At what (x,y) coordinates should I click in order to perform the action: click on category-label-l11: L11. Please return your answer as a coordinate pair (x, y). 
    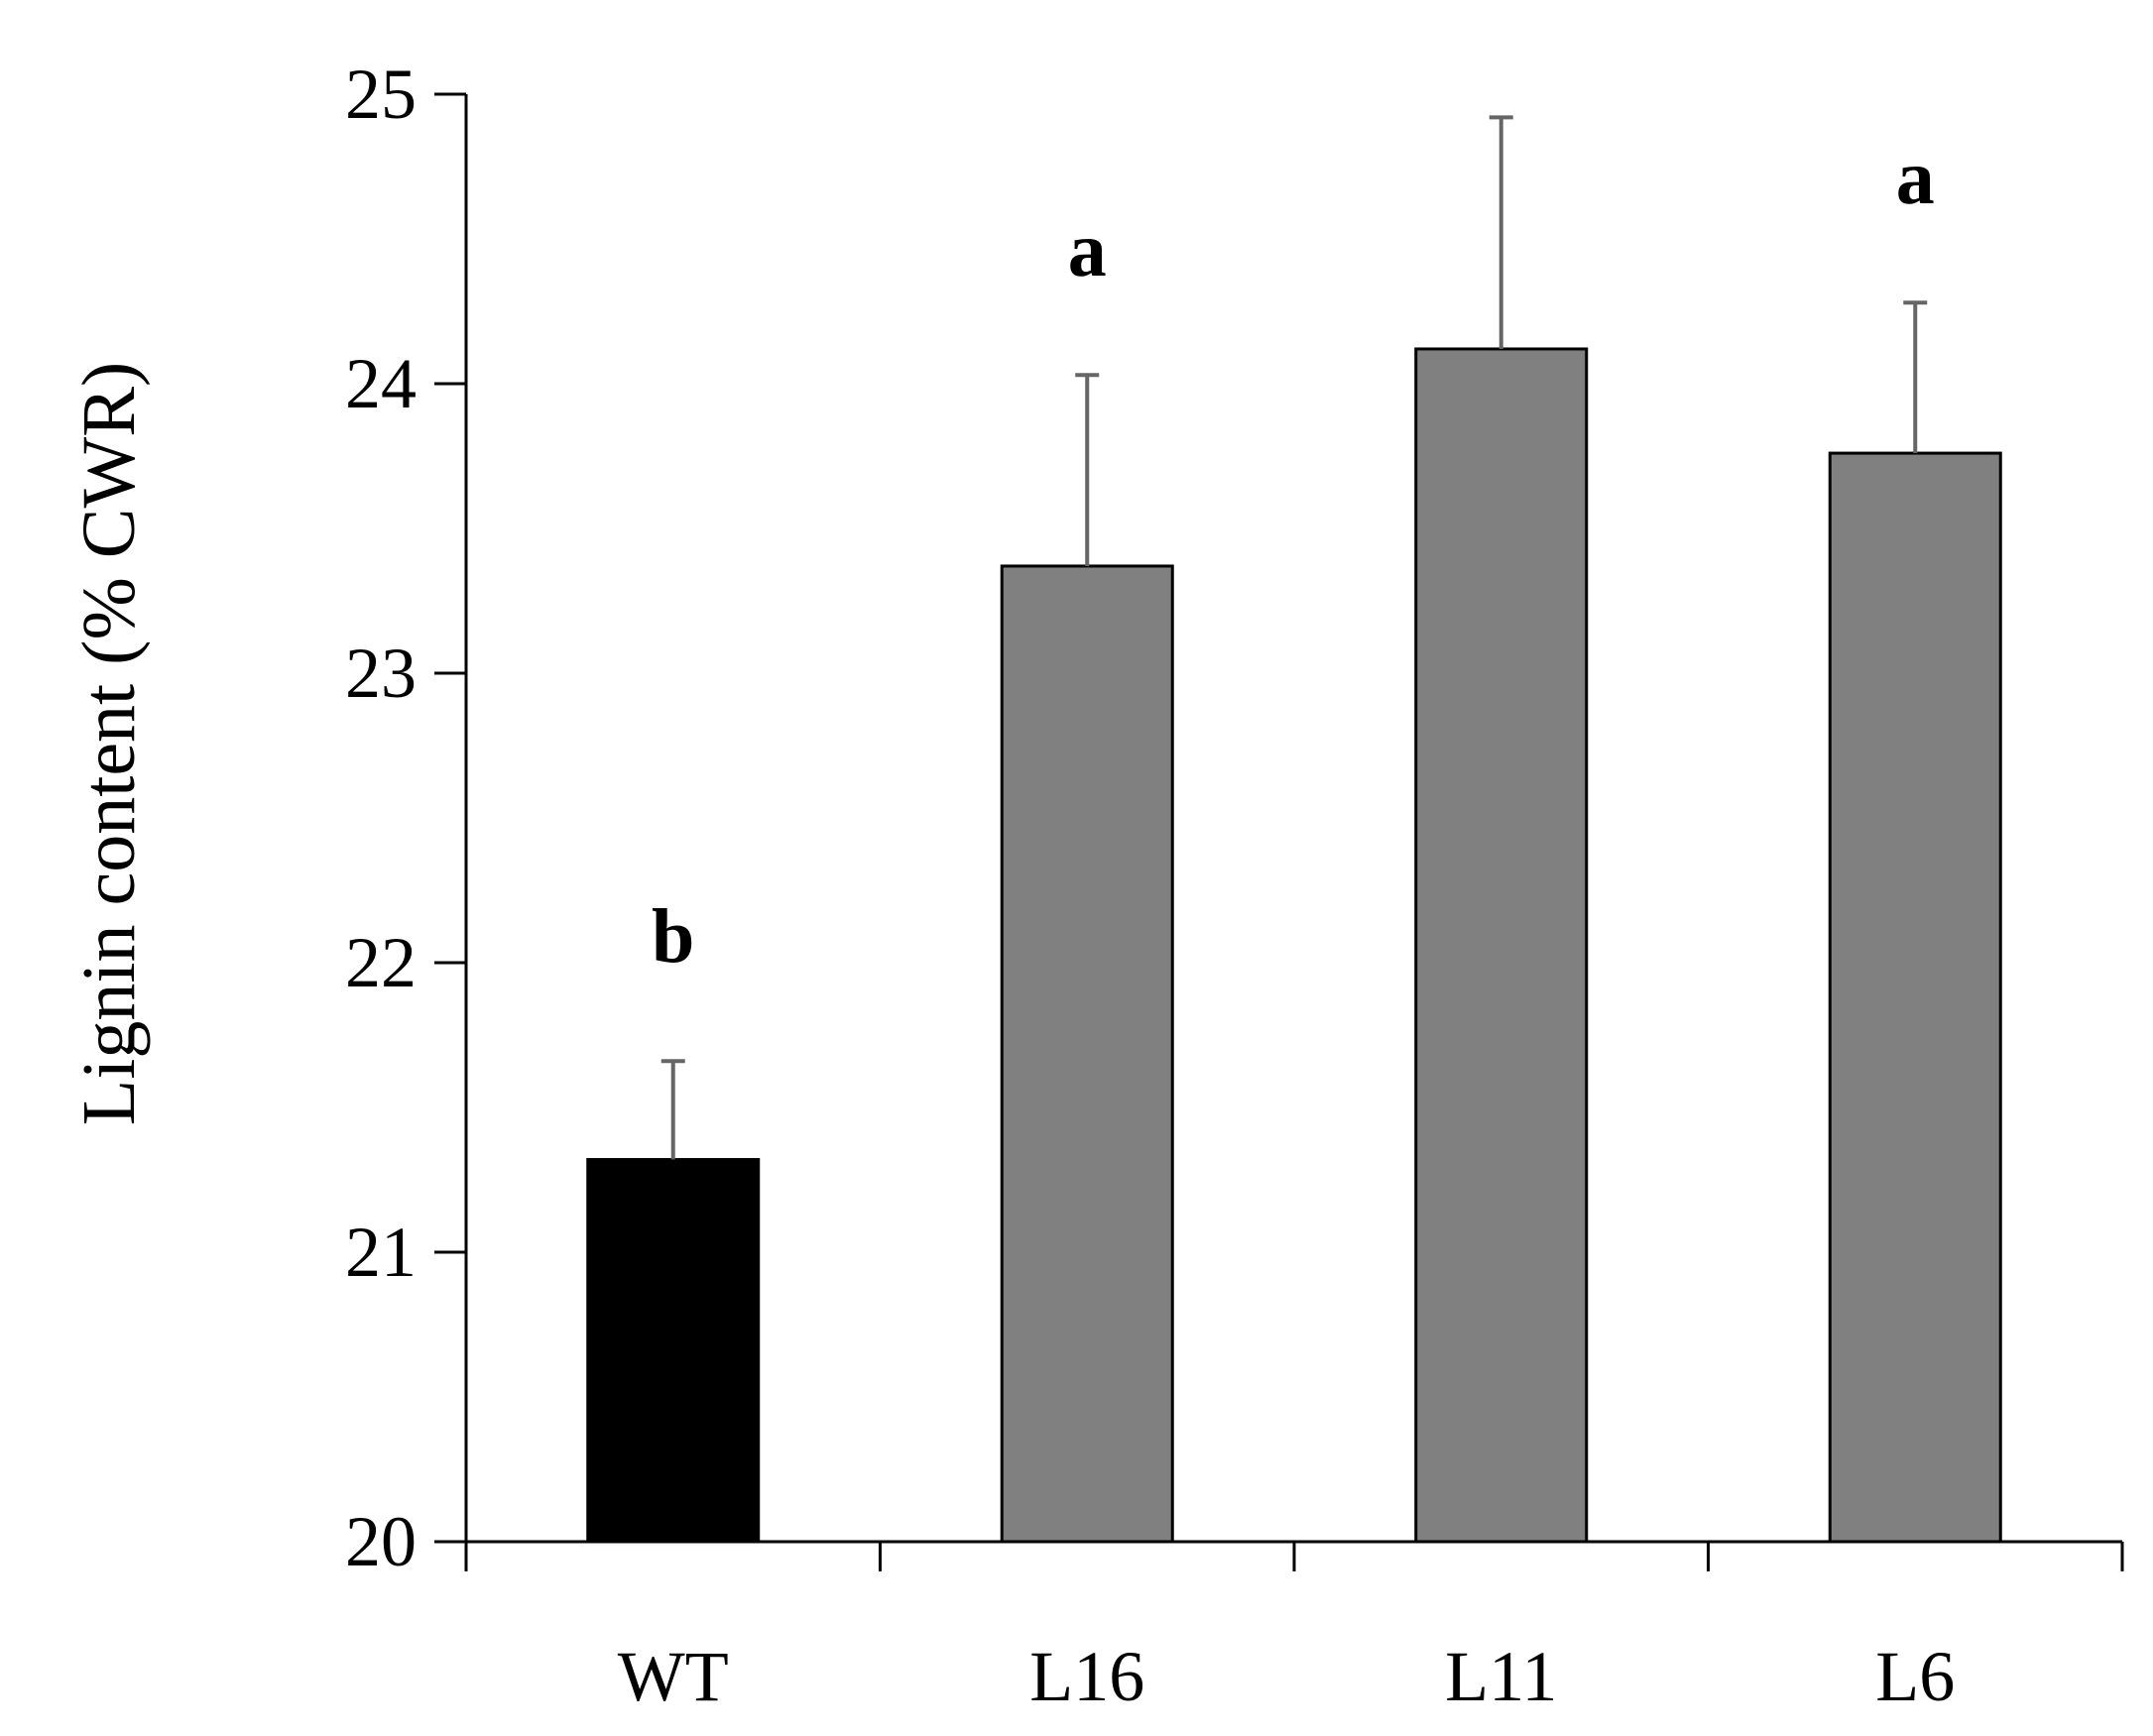
    Looking at the image, I should click on (1501, 1676).